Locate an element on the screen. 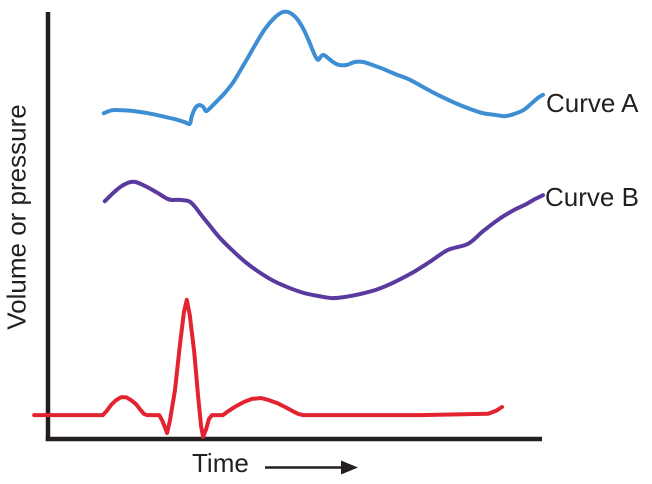  x-axis-label: Time is located at coordinates (220, 463).